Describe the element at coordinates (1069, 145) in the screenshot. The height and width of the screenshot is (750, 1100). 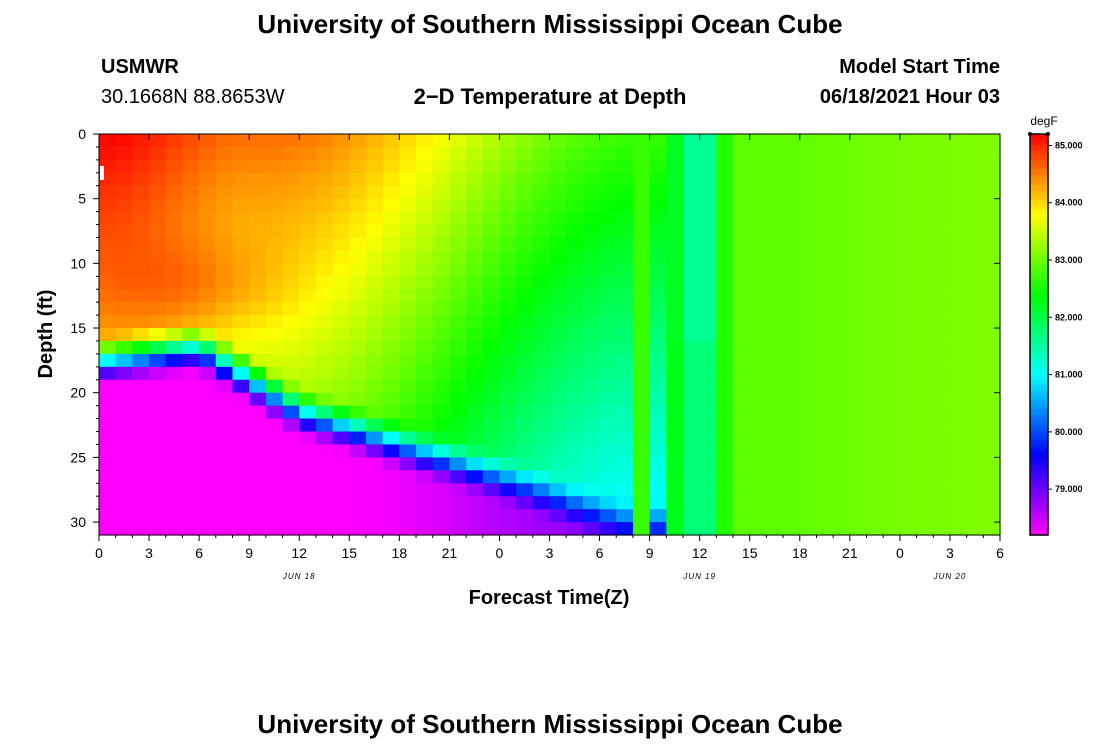
I see `colorbar-label: 85.000` at that location.